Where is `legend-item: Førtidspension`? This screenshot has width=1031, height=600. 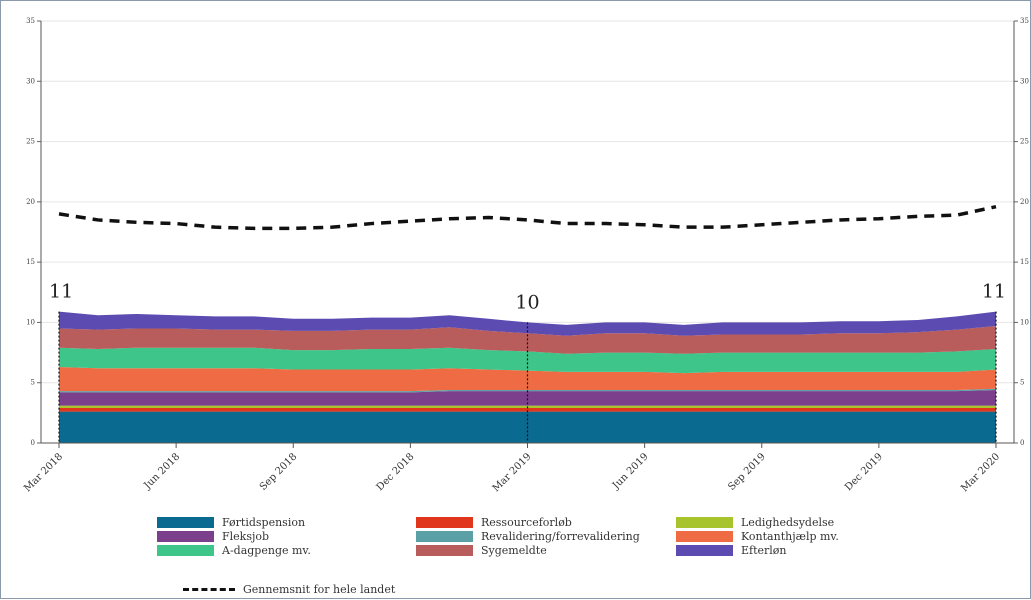 legend-item: Førtidspension is located at coordinates (231, 522).